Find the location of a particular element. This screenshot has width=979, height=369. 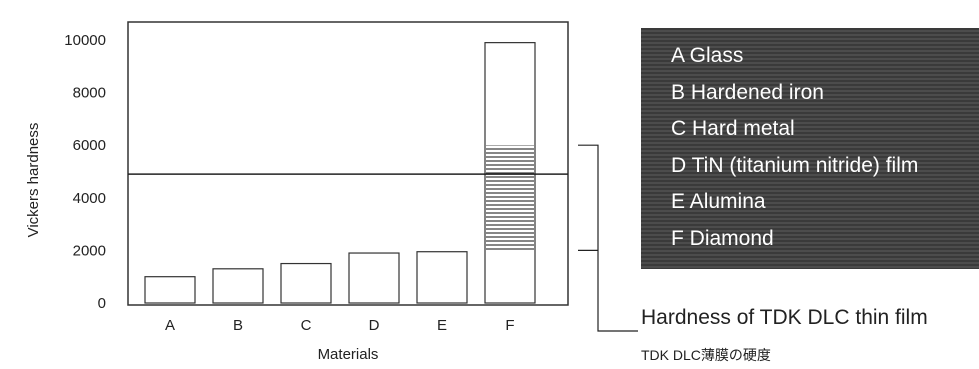

x-axis-title: Materials is located at coordinates (348, 354).